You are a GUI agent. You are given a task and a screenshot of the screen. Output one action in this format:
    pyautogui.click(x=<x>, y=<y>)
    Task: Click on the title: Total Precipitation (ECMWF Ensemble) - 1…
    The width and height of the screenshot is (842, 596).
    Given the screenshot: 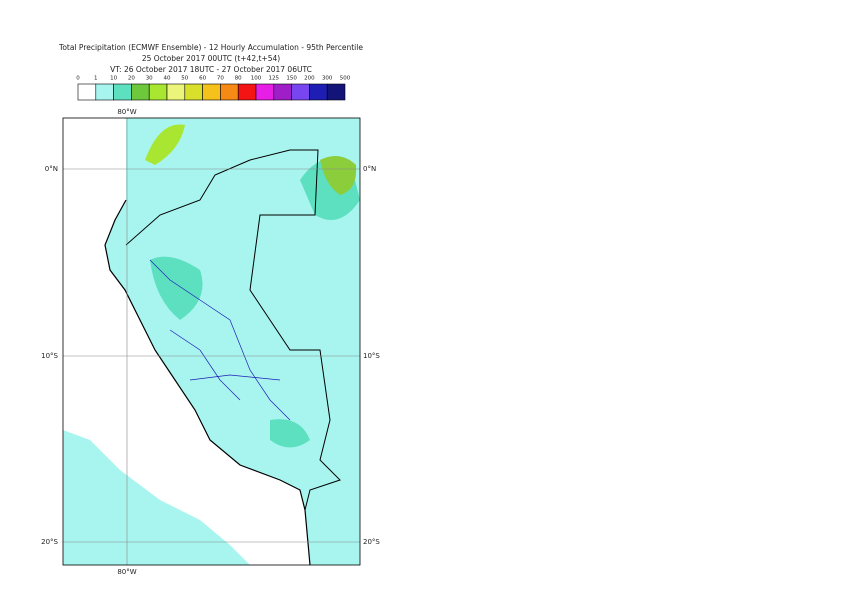 What is the action you would take?
    pyautogui.click(x=210, y=47)
    